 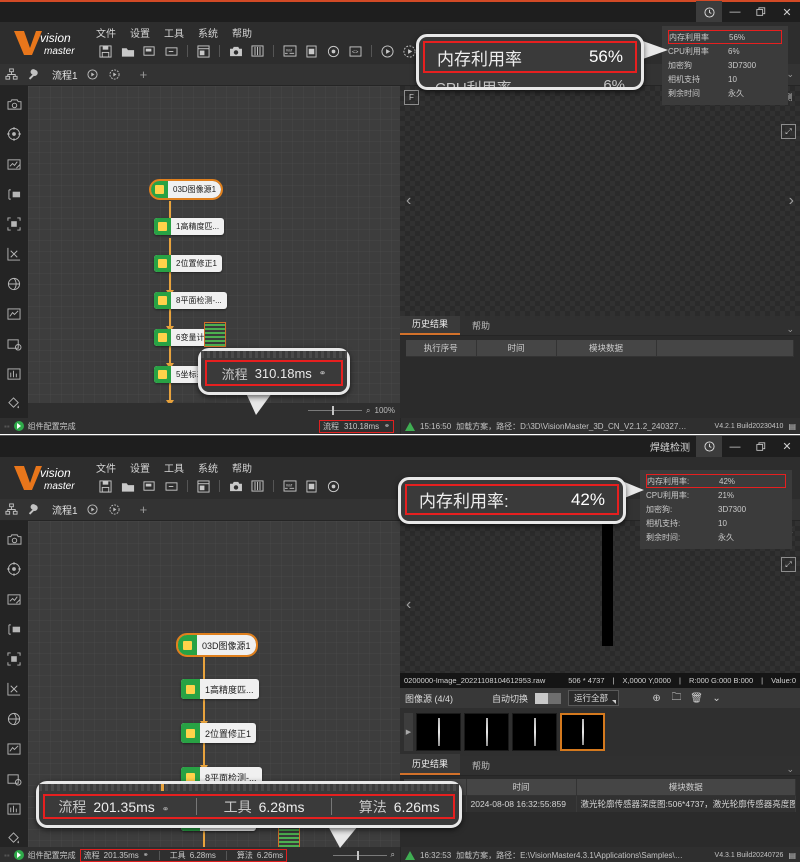 I want to click on run-all-button: 运行全部, so click(x=594, y=698).